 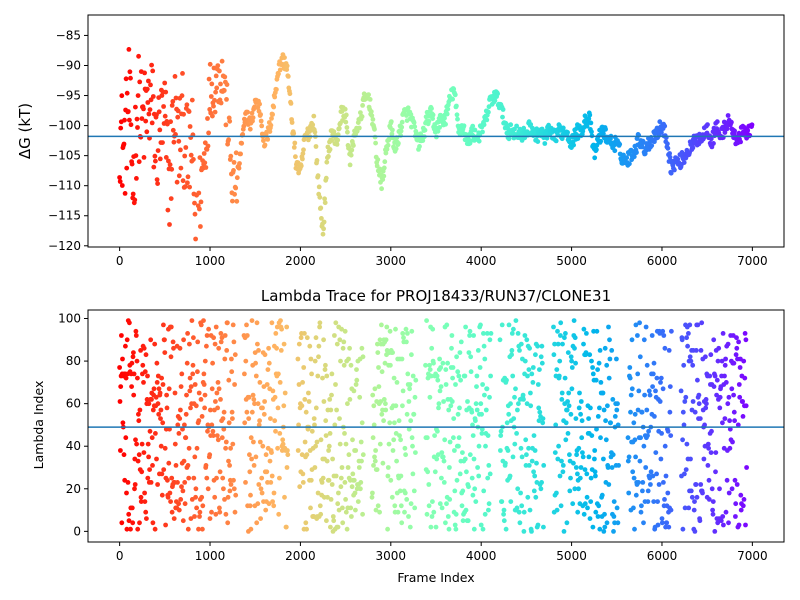 I want to click on y-tick-label: 80, so click(x=73, y=361).